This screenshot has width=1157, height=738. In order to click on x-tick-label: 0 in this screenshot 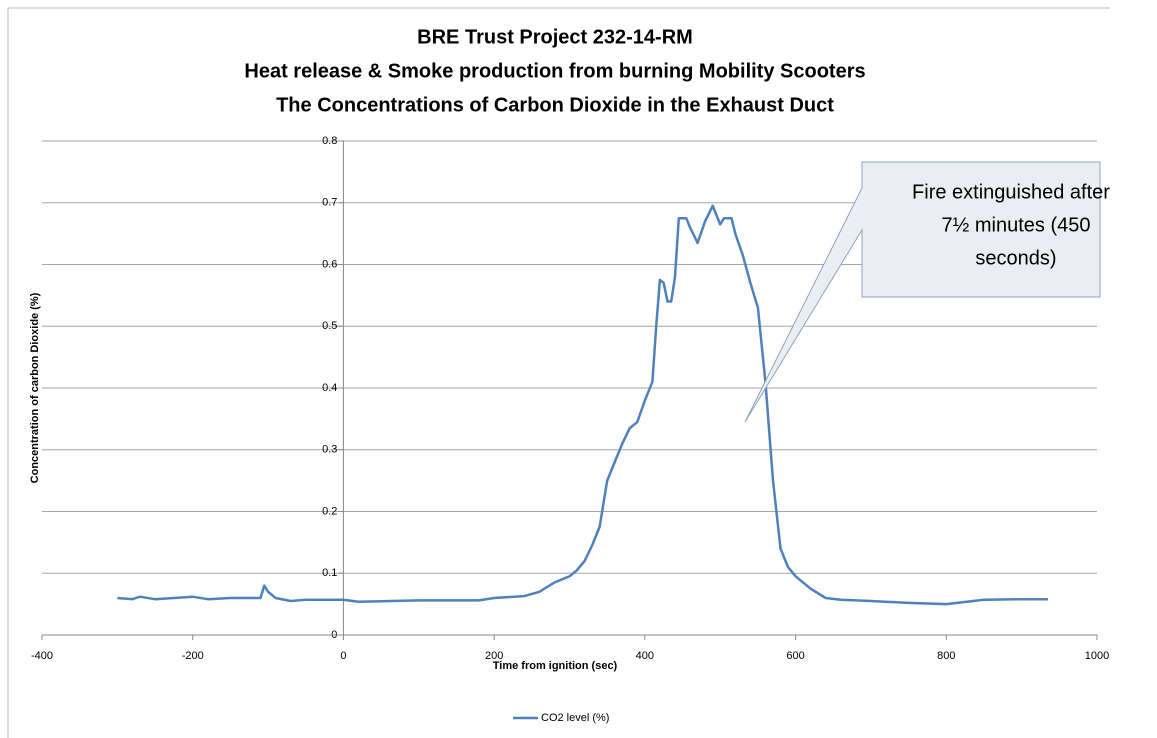, I will do `click(343, 656)`.